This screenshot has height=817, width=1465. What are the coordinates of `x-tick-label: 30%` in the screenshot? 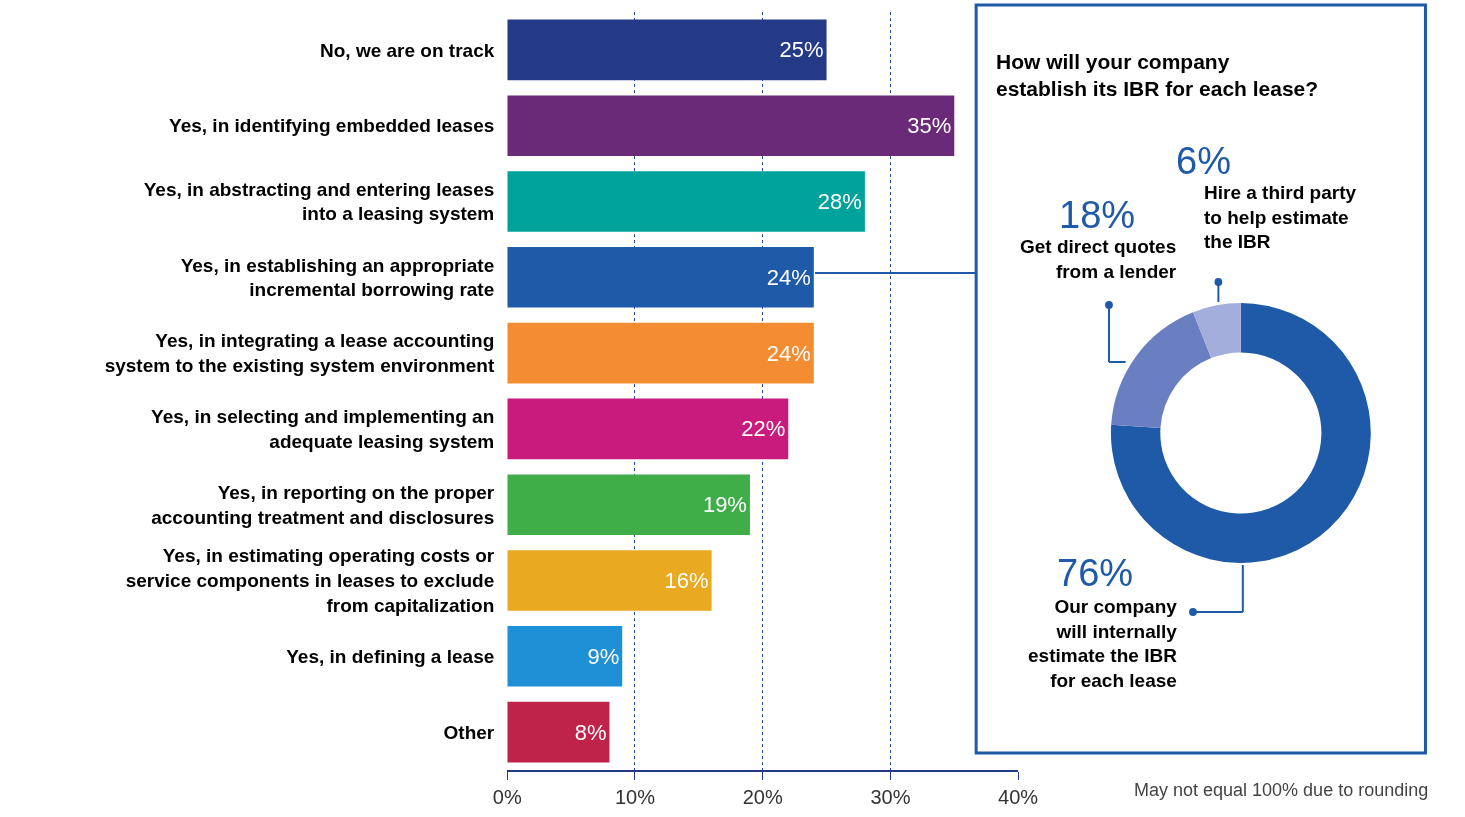 It's located at (890, 797).